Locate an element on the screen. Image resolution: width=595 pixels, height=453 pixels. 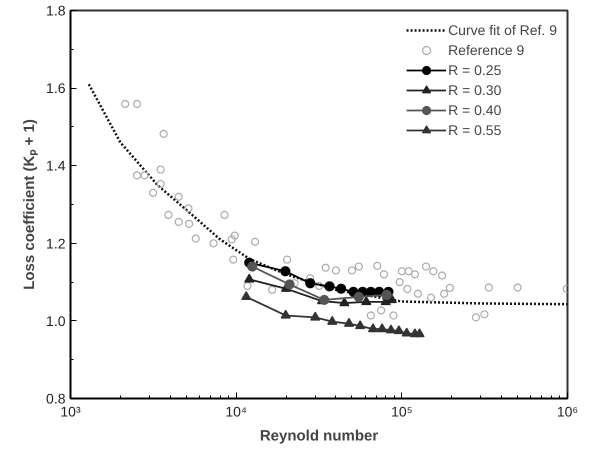
x-axis-title: Reynold number is located at coordinates (319, 436).